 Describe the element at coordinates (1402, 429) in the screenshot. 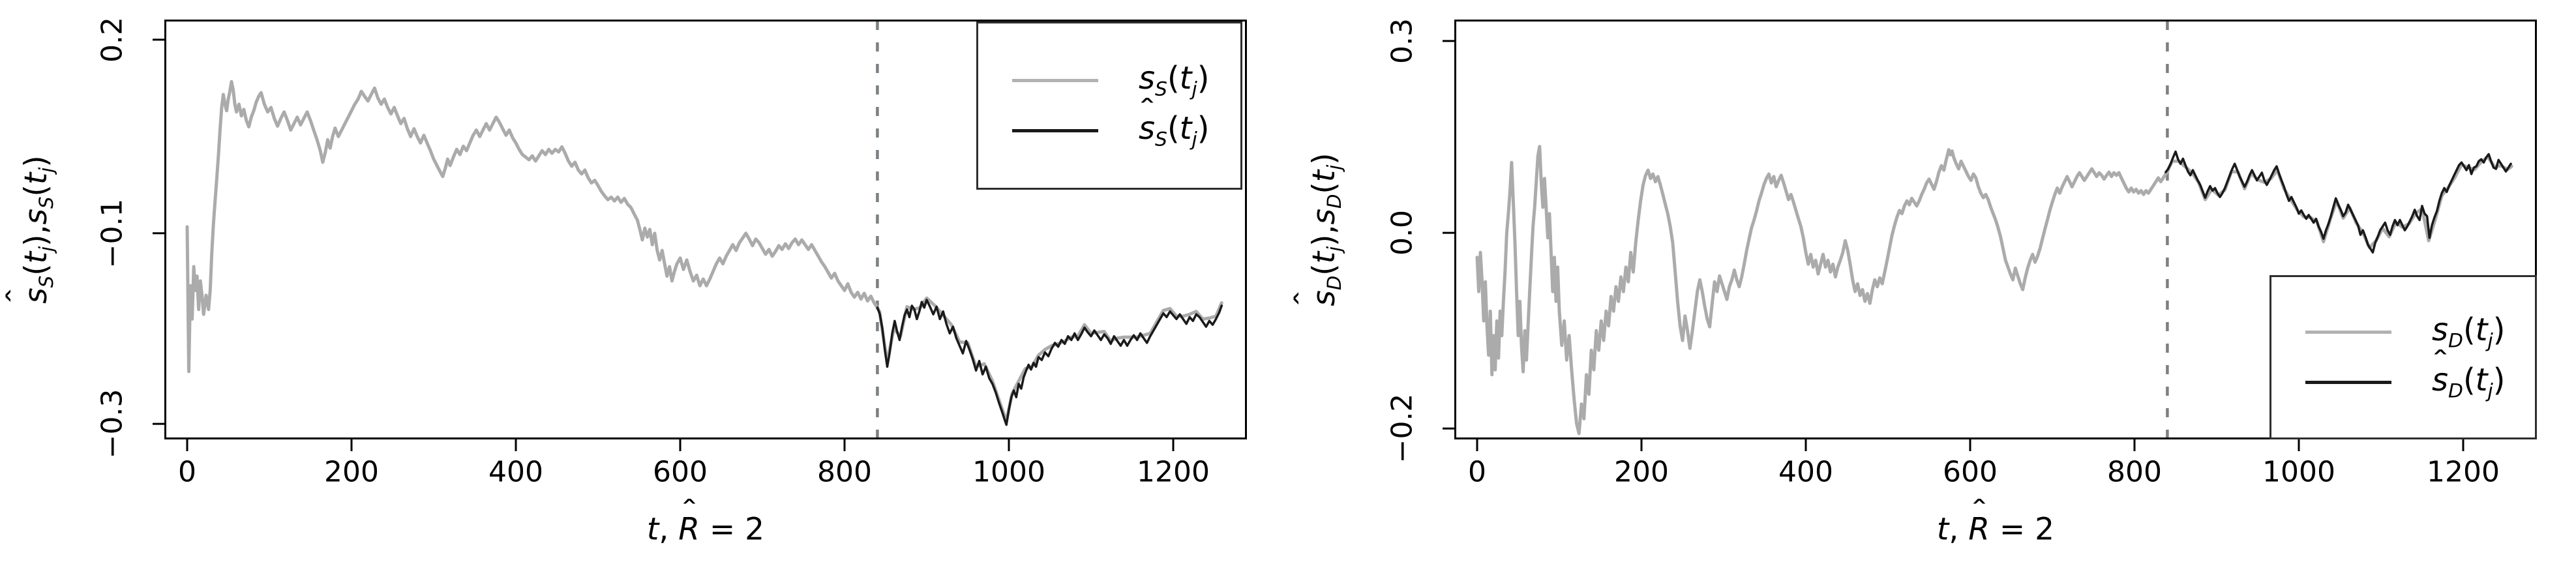

I see `y-tick-label: −0.2` at that location.